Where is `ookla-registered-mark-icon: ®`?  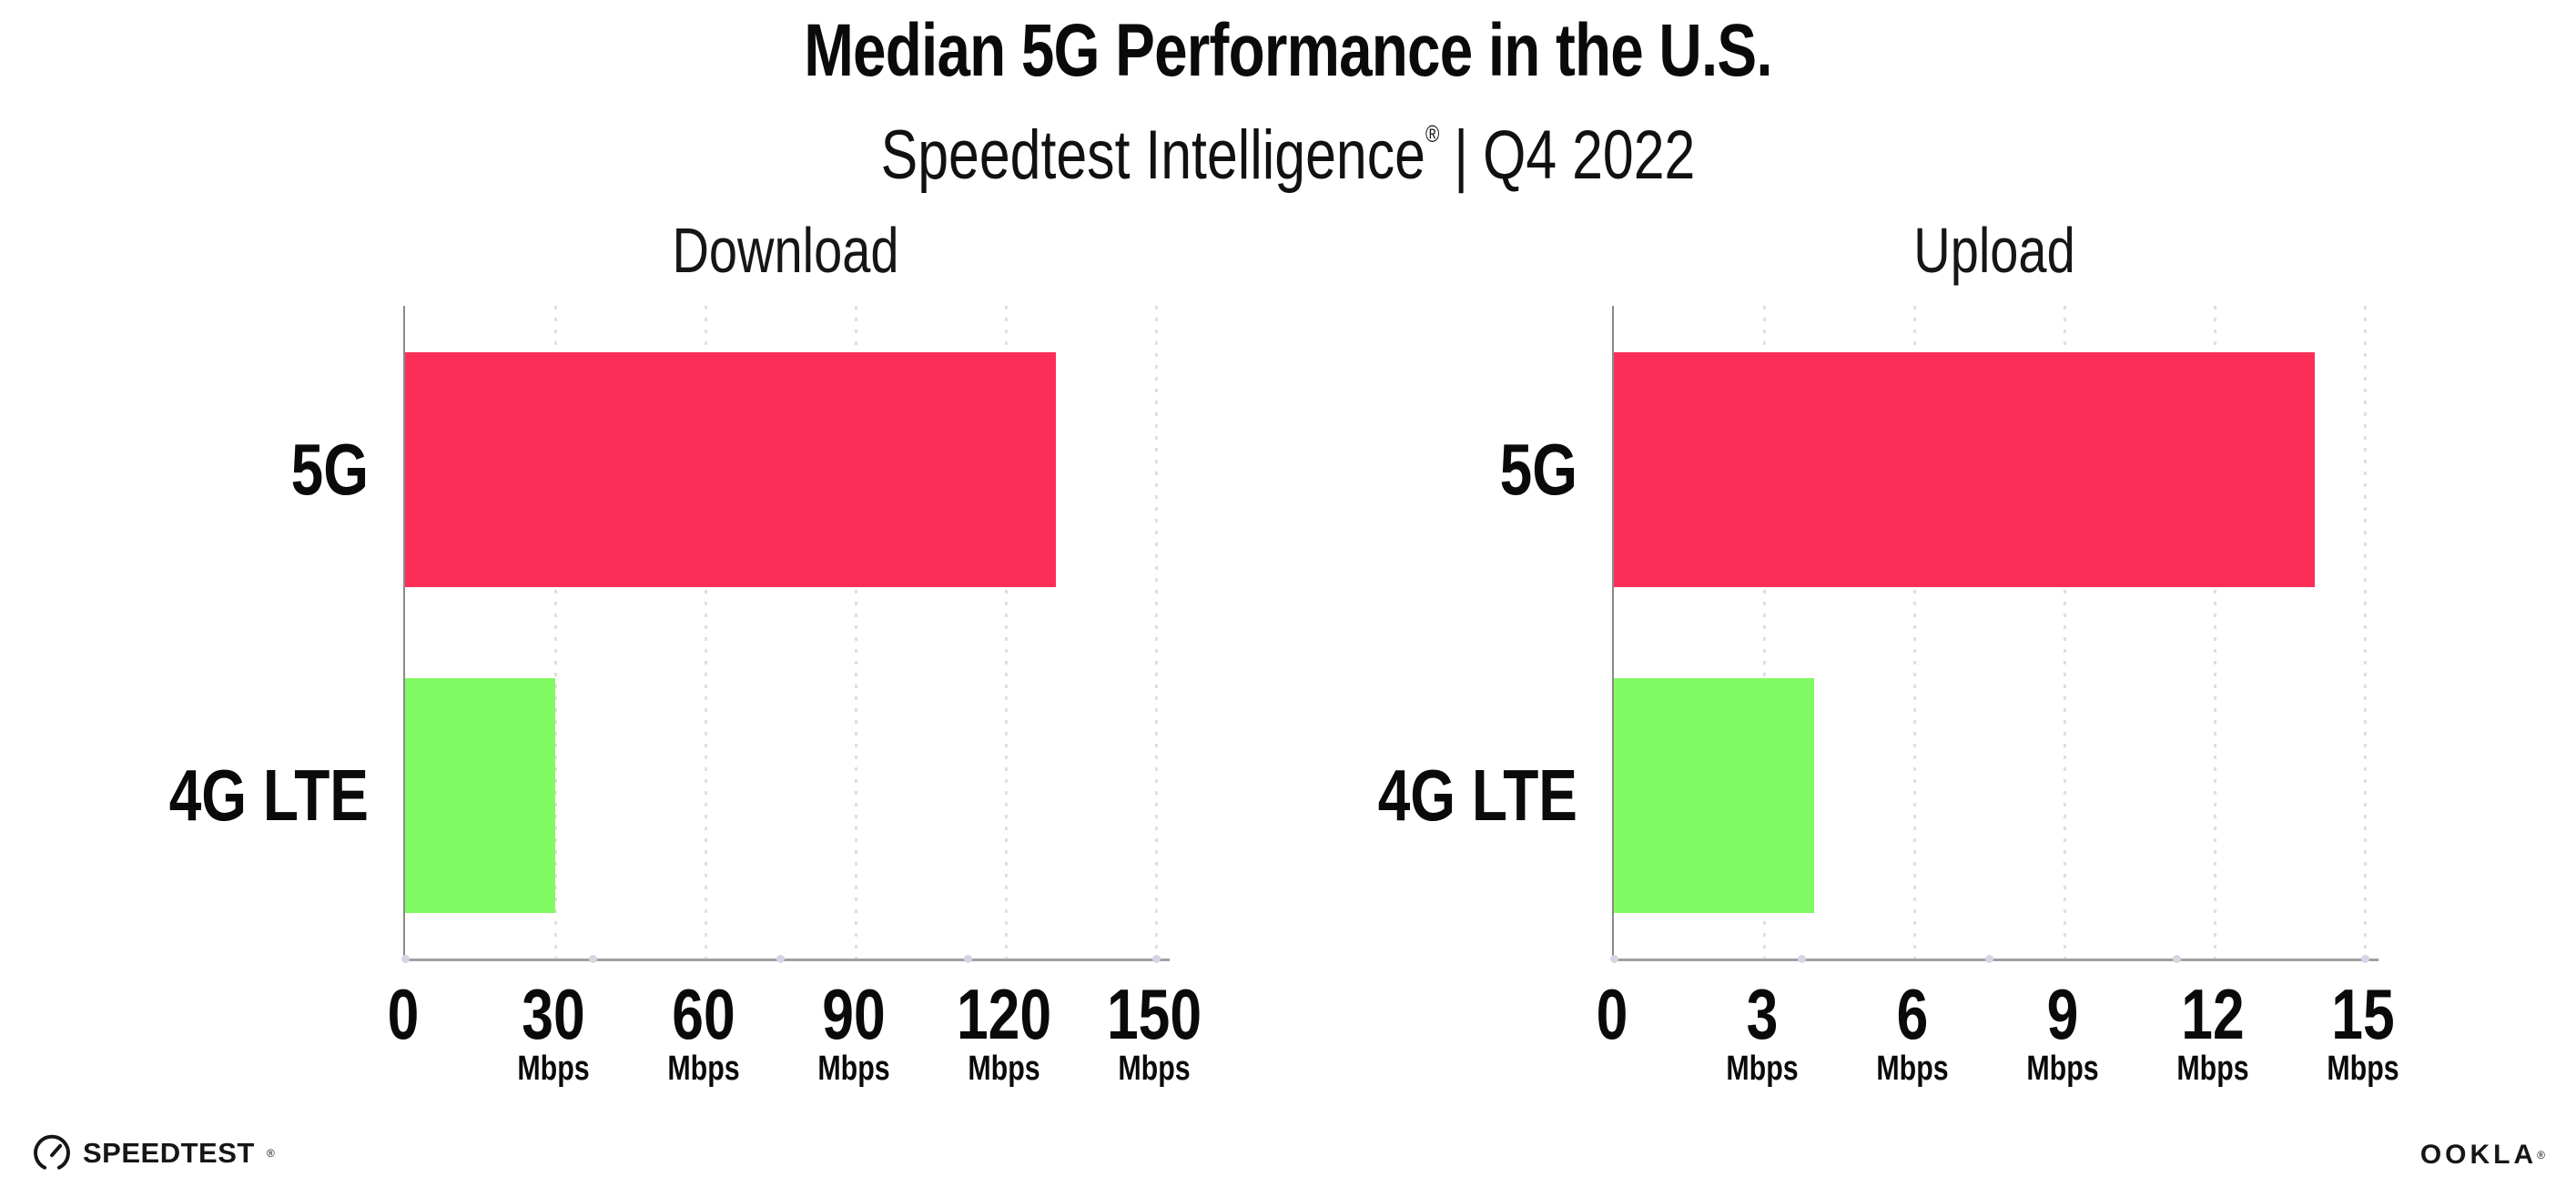 ookla-registered-mark-icon: ® is located at coordinates (2541, 1155).